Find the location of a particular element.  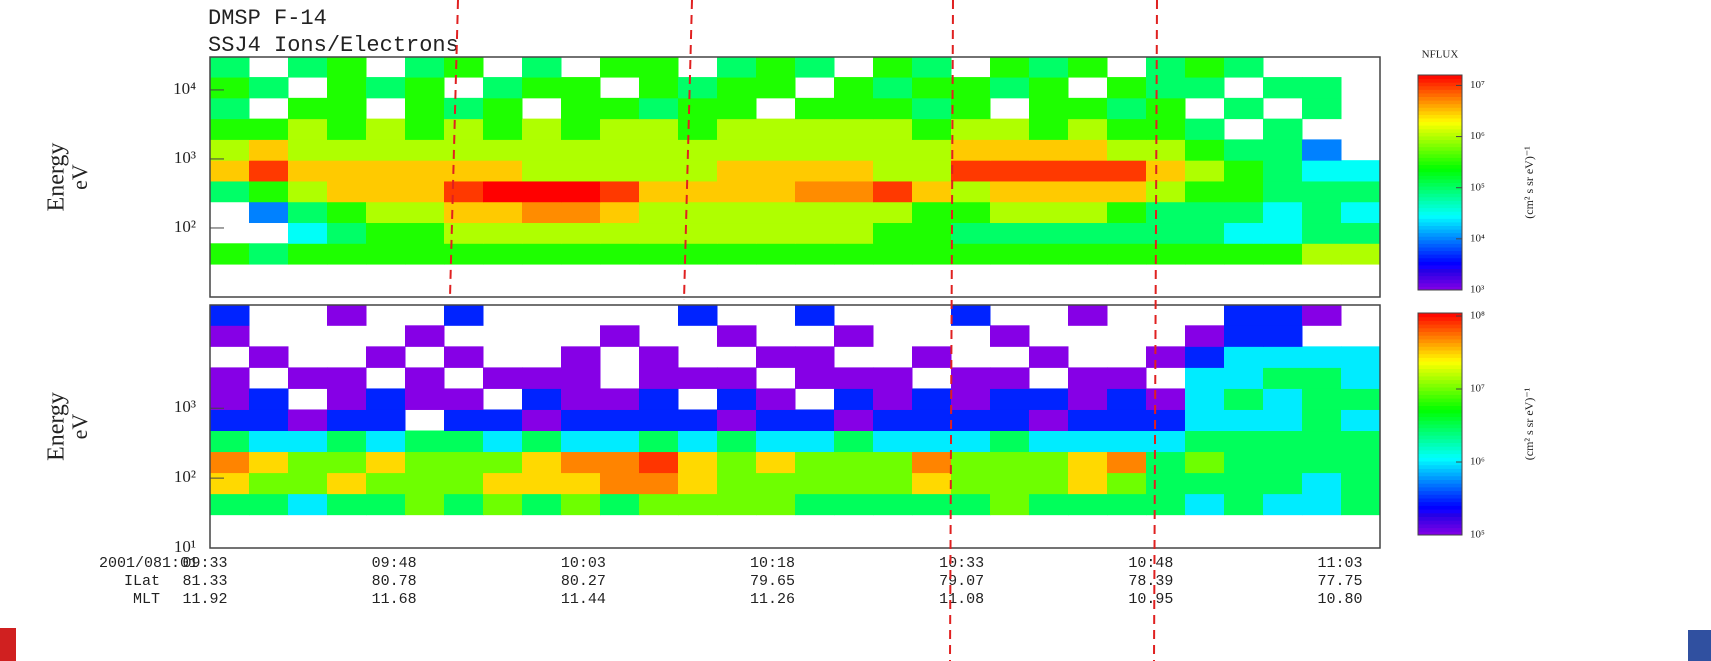

colorbar-tick-label: 10⁶ is located at coordinates (1477, 462).